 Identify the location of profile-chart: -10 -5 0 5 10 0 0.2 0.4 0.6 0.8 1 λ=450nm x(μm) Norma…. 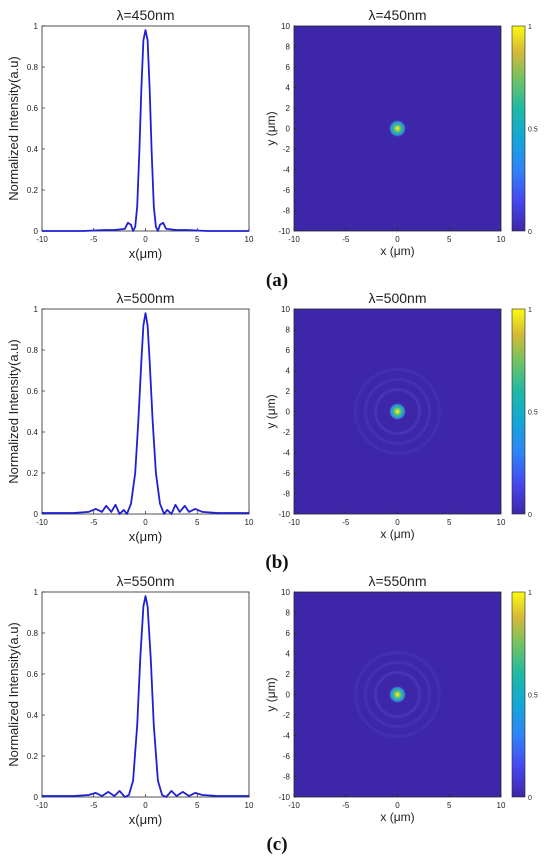
(130, 134).